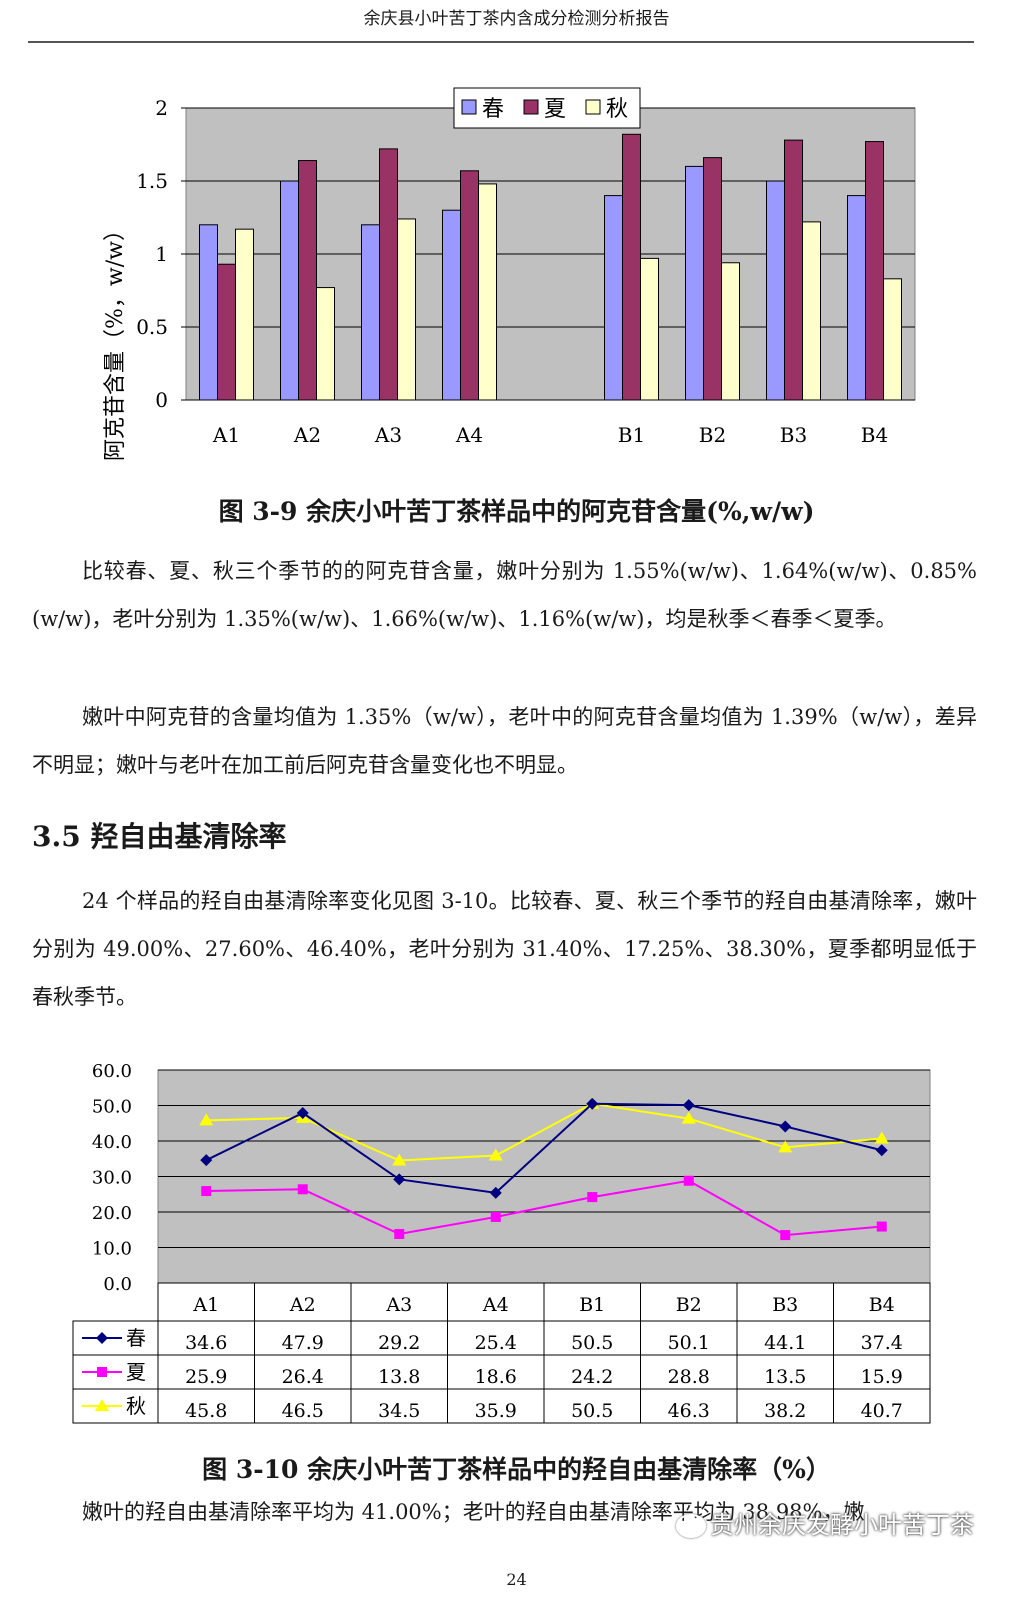 This screenshot has width=1033, height=1599. Describe the element at coordinates (206, 1377) in the screenshot. I see `table-value-夏: 25.9` at that location.